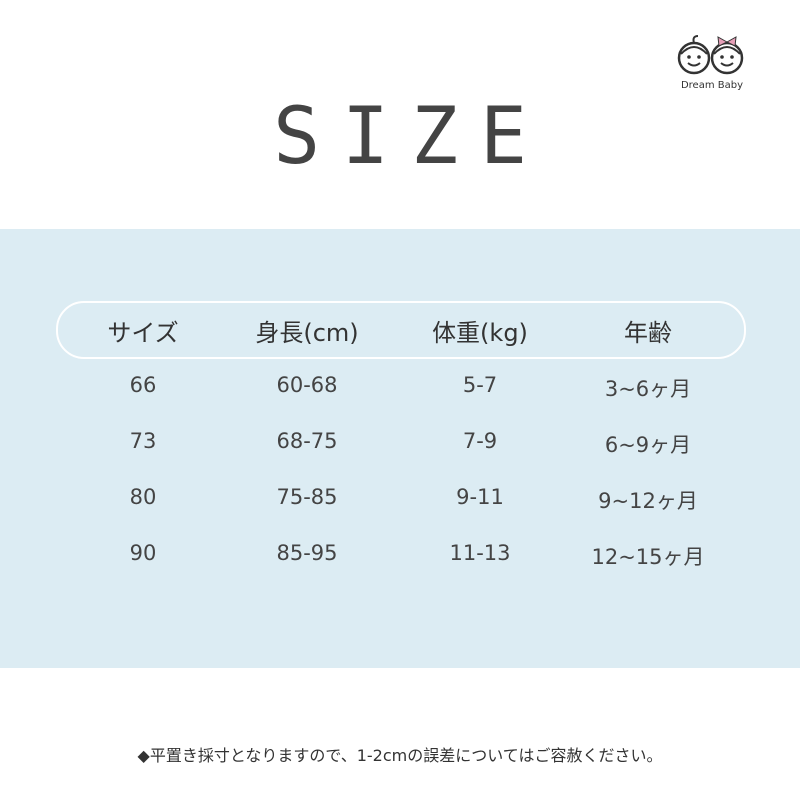 The height and width of the screenshot is (800, 800). Describe the element at coordinates (143, 553) in the screenshot. I see `table-cell: 90` at that location.